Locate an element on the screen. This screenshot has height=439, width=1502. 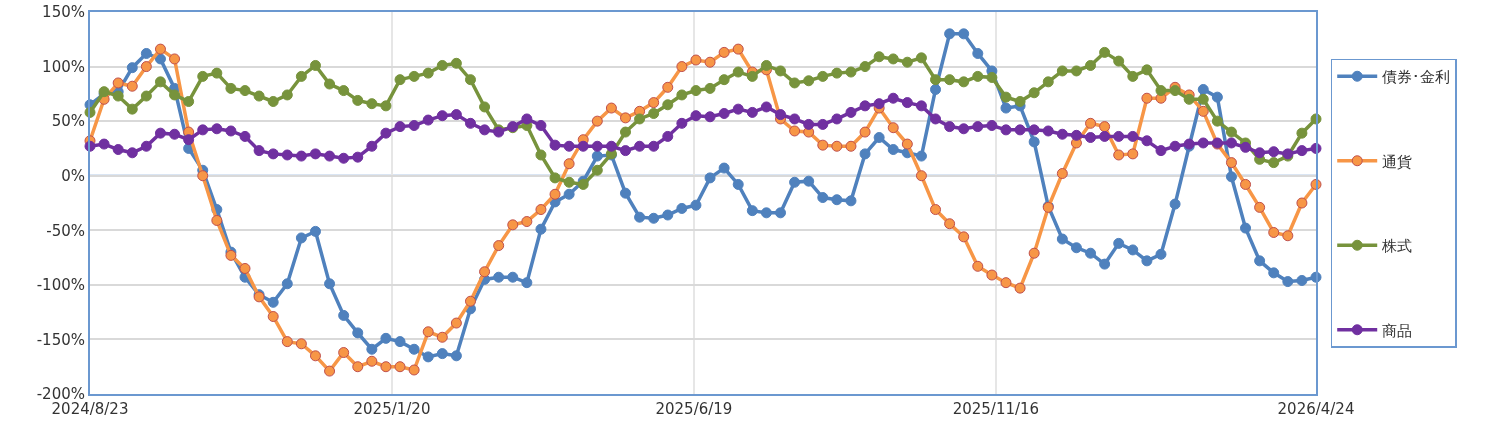
x-tick-label: 2025/6/19 is located at coordinates (694, 409).